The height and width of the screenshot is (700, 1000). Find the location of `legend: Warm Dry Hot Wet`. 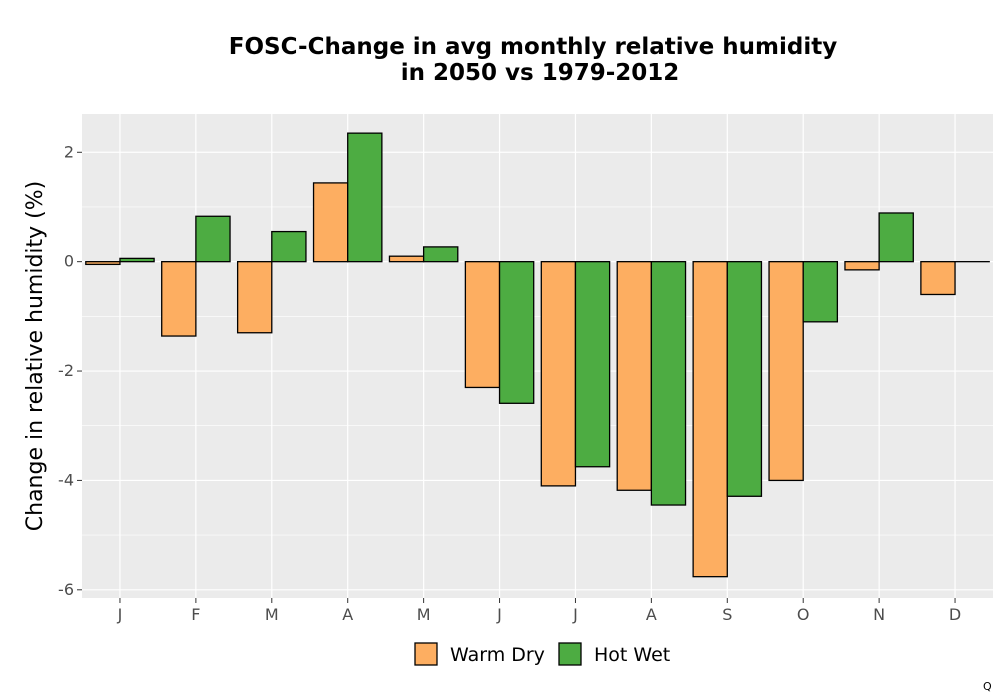

legend: Warm Dry Hot Wet is located at coordinates (542, 654).